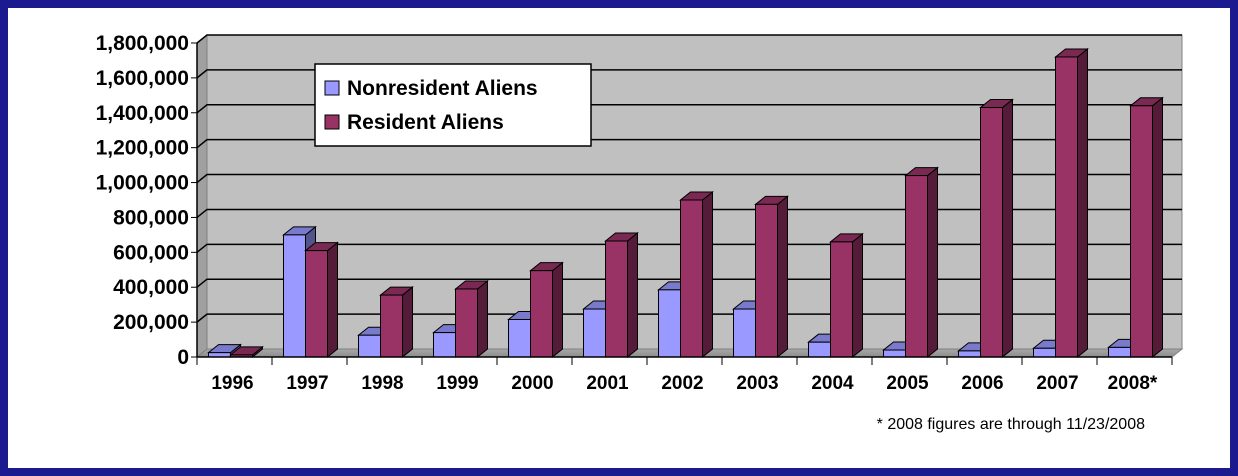 This screenshot has height=476, width=1238. What do you see at coordinates (151, 322) in the screenshot?
I see `y-tick-label: 200,000` at bounding box center [151, 322].